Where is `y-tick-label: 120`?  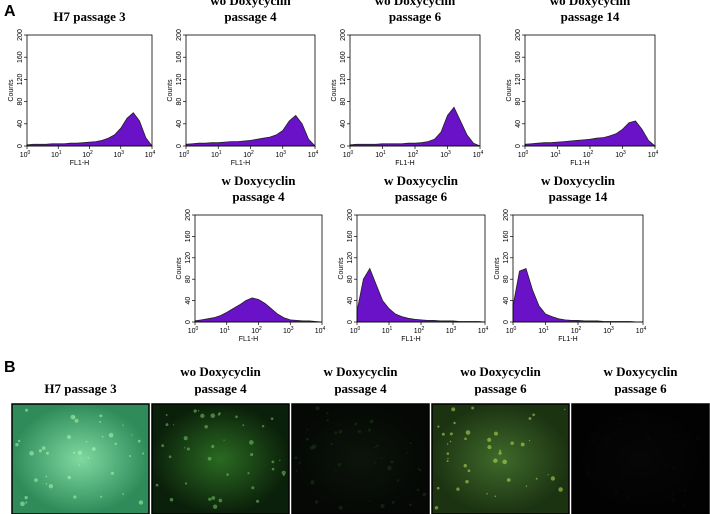 y-tick-label: 120 is located at coordinates (350, 258).